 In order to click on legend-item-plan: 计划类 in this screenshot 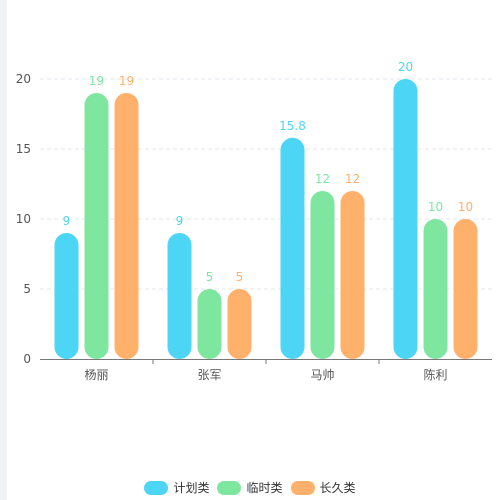, I will do `click(176, 487)`.